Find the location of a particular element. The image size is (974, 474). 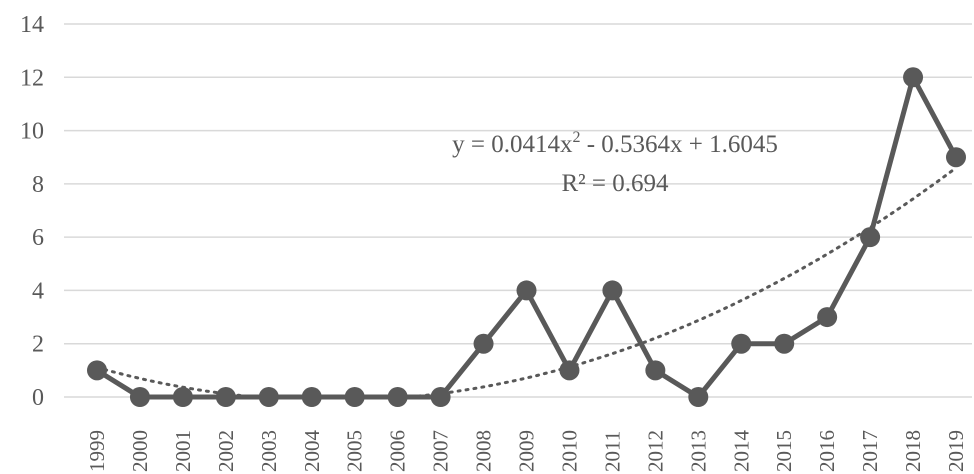

data-point-2004 is located at coordinates (311, 397).